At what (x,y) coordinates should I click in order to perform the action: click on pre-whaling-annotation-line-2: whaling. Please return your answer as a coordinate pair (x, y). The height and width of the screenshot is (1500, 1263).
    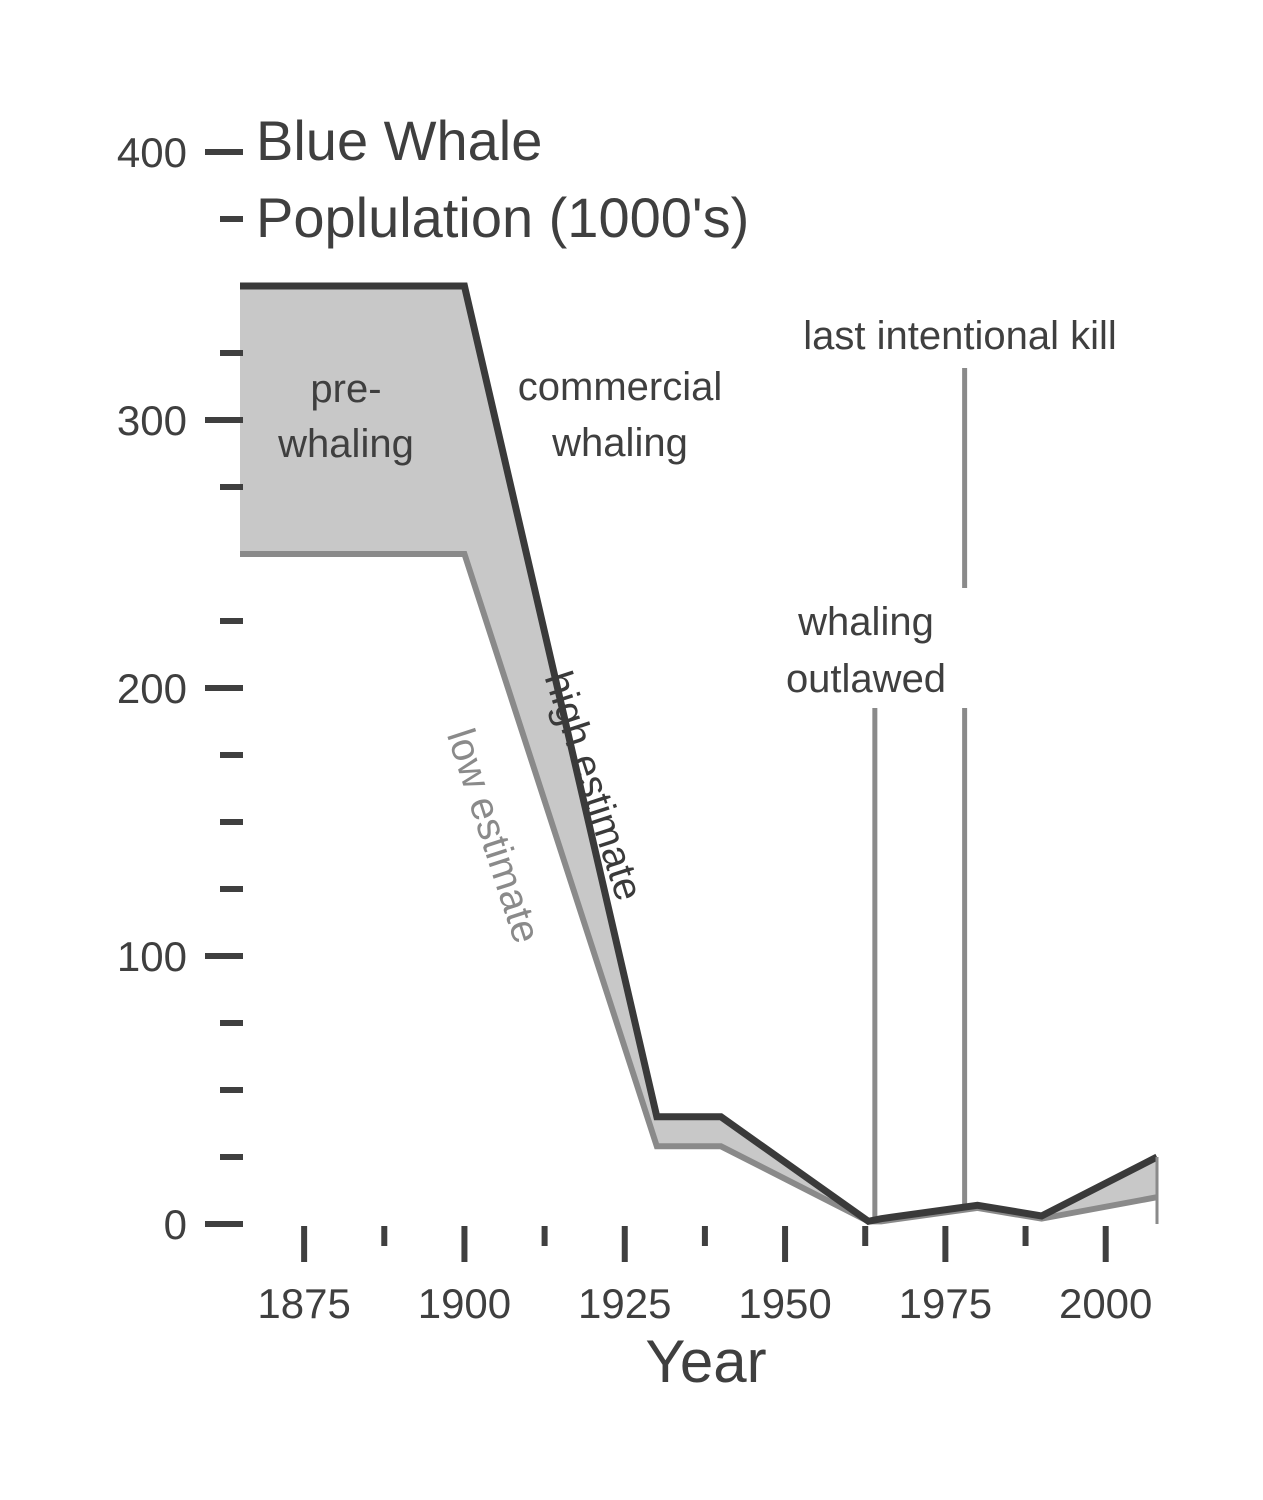
    Looking at the image, I should click on (345, 444).